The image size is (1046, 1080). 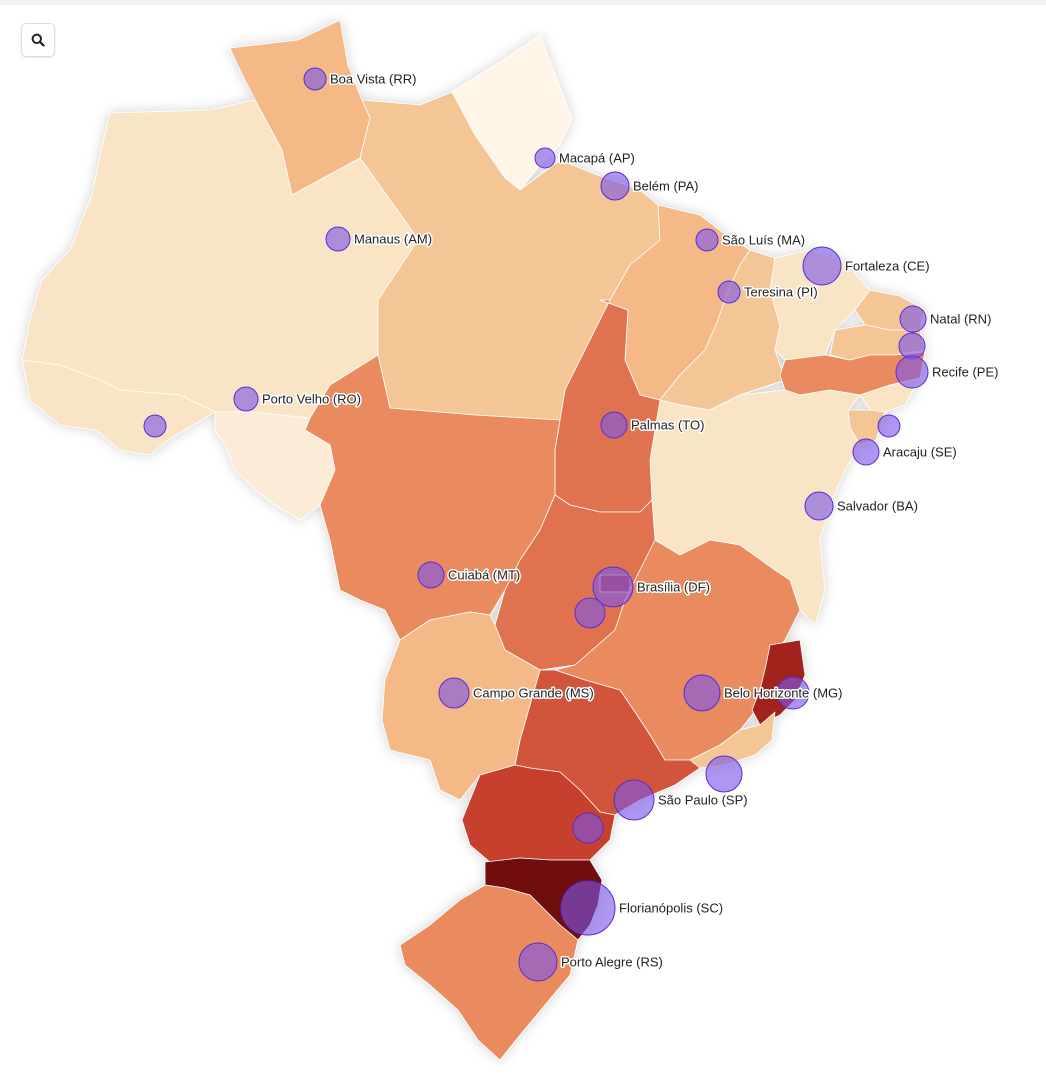 I want to click on city-label-halo: Fortaleza (CE), so click(x=887, y=266).